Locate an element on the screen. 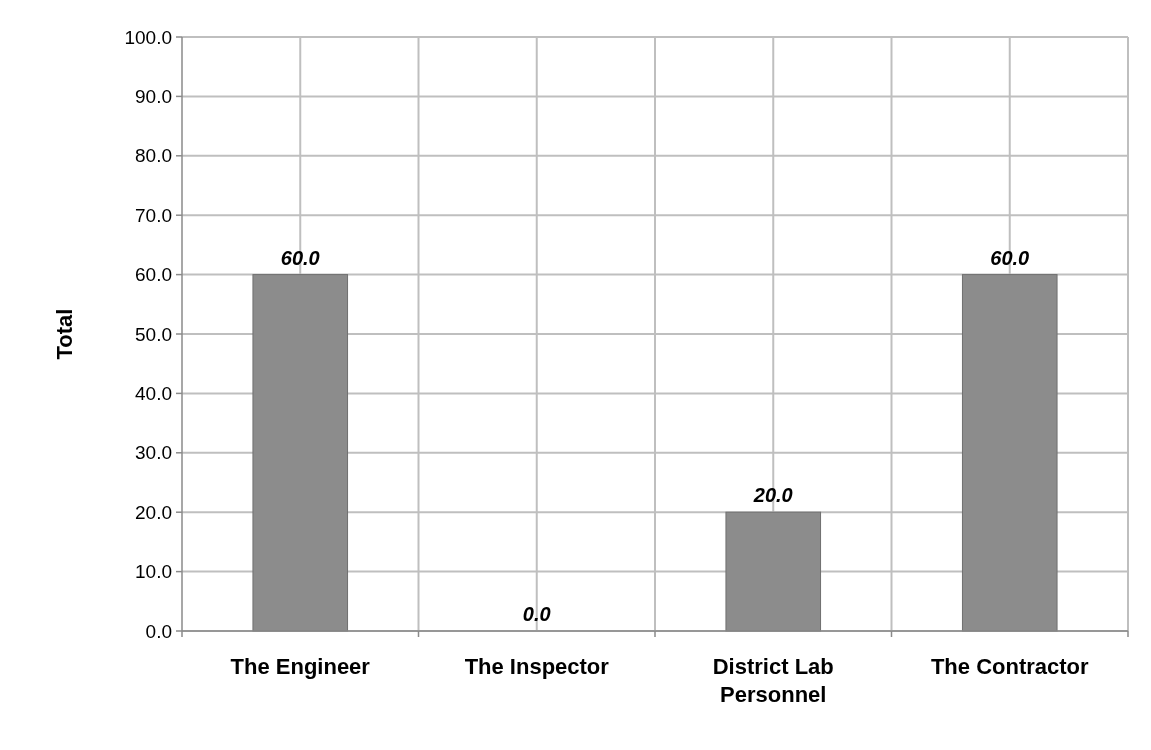 The width and height of the screenshot is (1151, 750). data-label: 20.0 is located at coordinates (772, 495).